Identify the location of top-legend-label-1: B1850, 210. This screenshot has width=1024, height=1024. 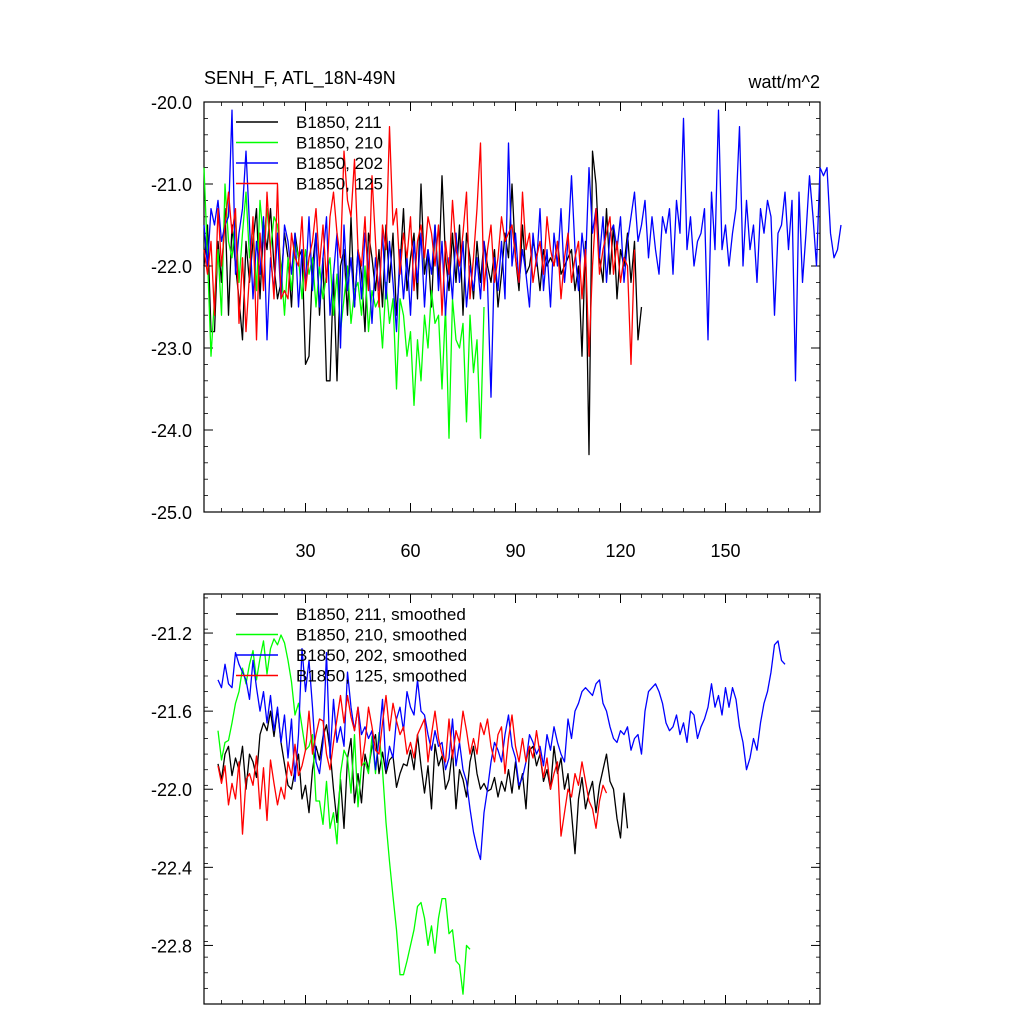
(339, 143).